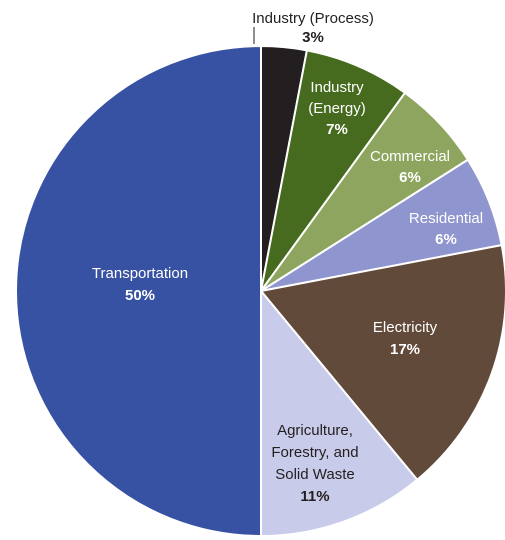  I want to click on pie-slice-industry-energy, so click(333, 170).